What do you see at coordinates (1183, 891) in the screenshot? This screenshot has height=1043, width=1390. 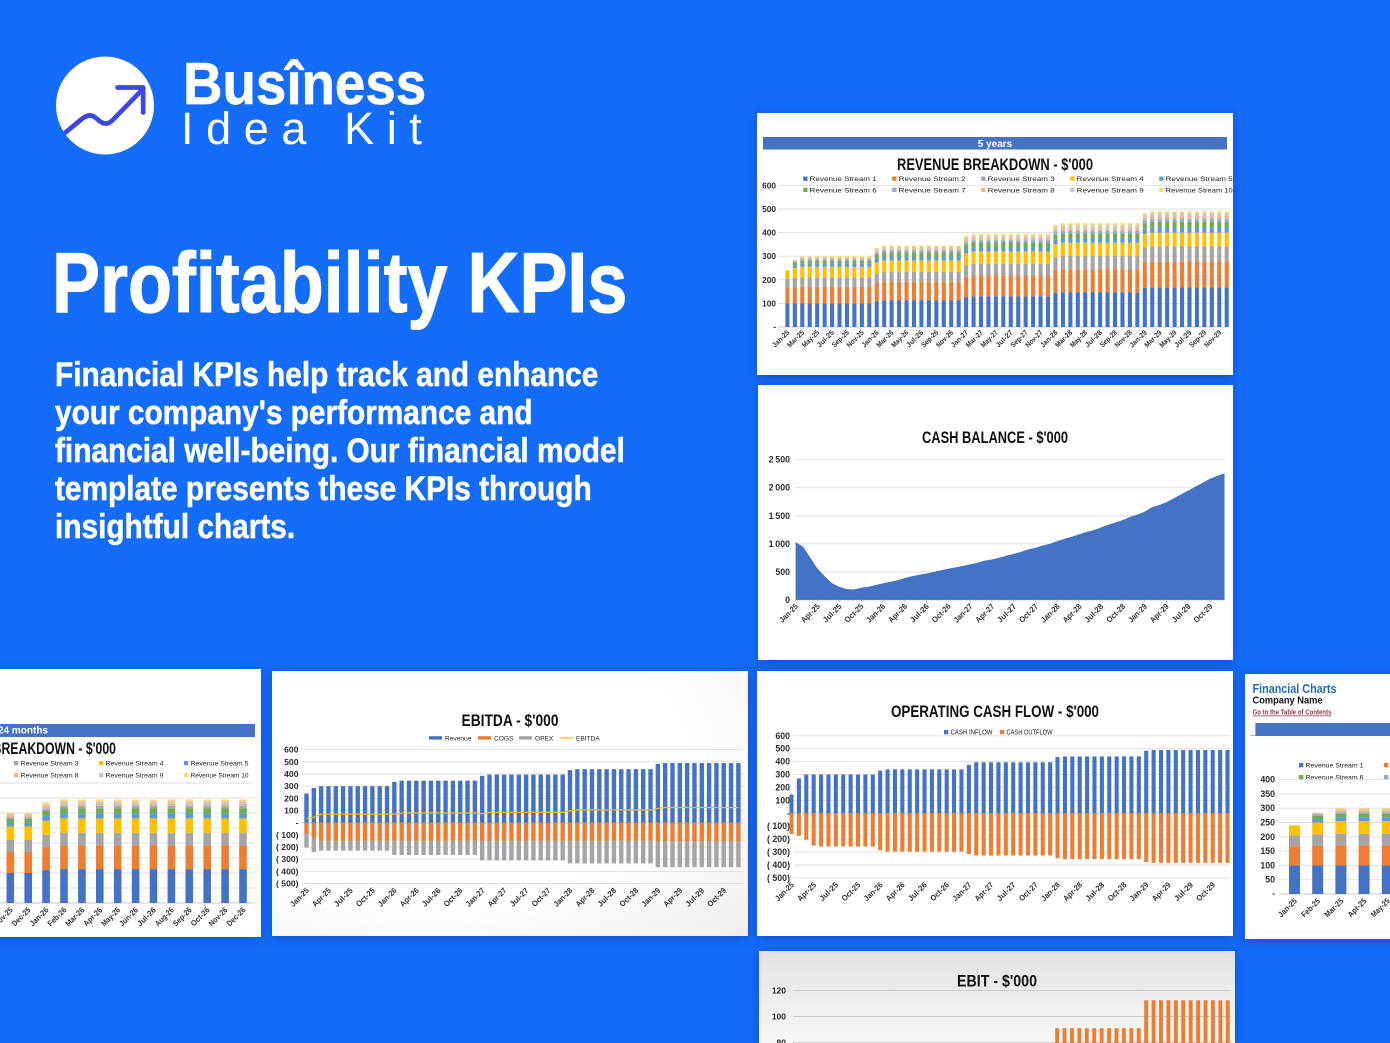 I see `svg-text: Jul-29` at bounding box center [1183, 891].